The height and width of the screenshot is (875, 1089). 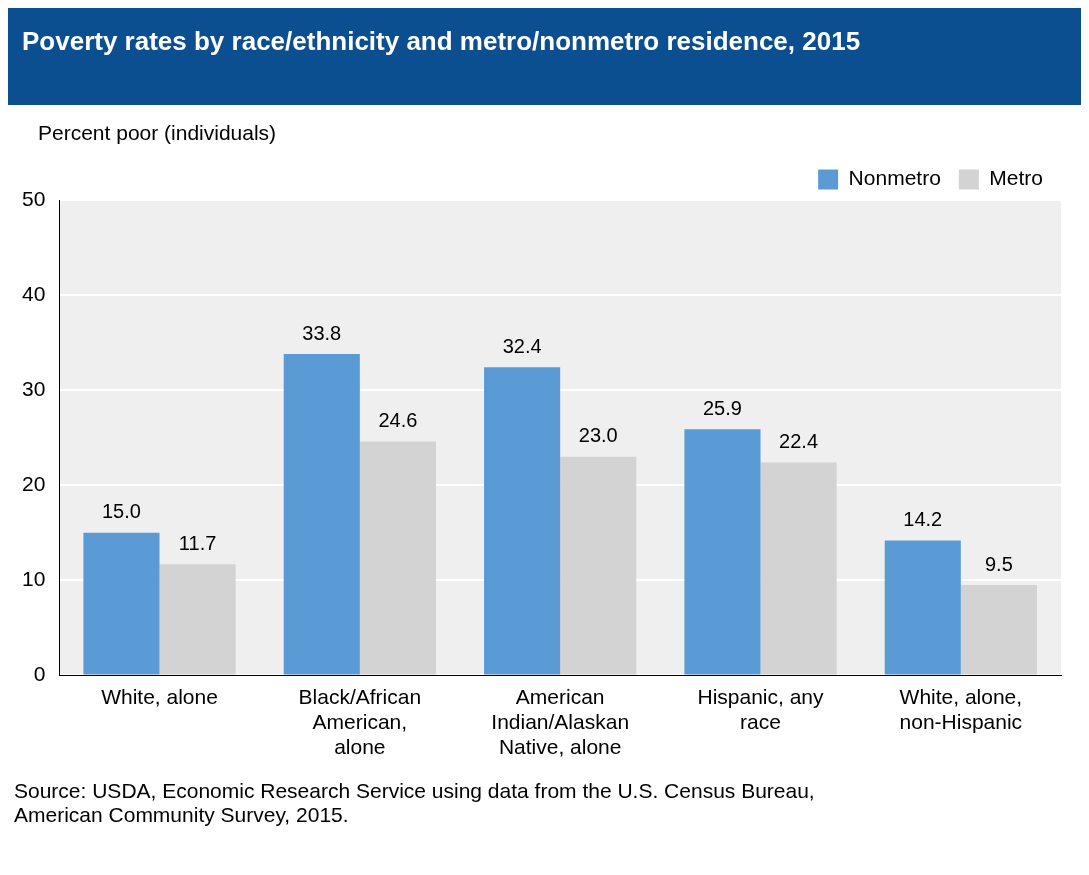 I want to click on y-tick-label: 50, so click(x=34, y=198).